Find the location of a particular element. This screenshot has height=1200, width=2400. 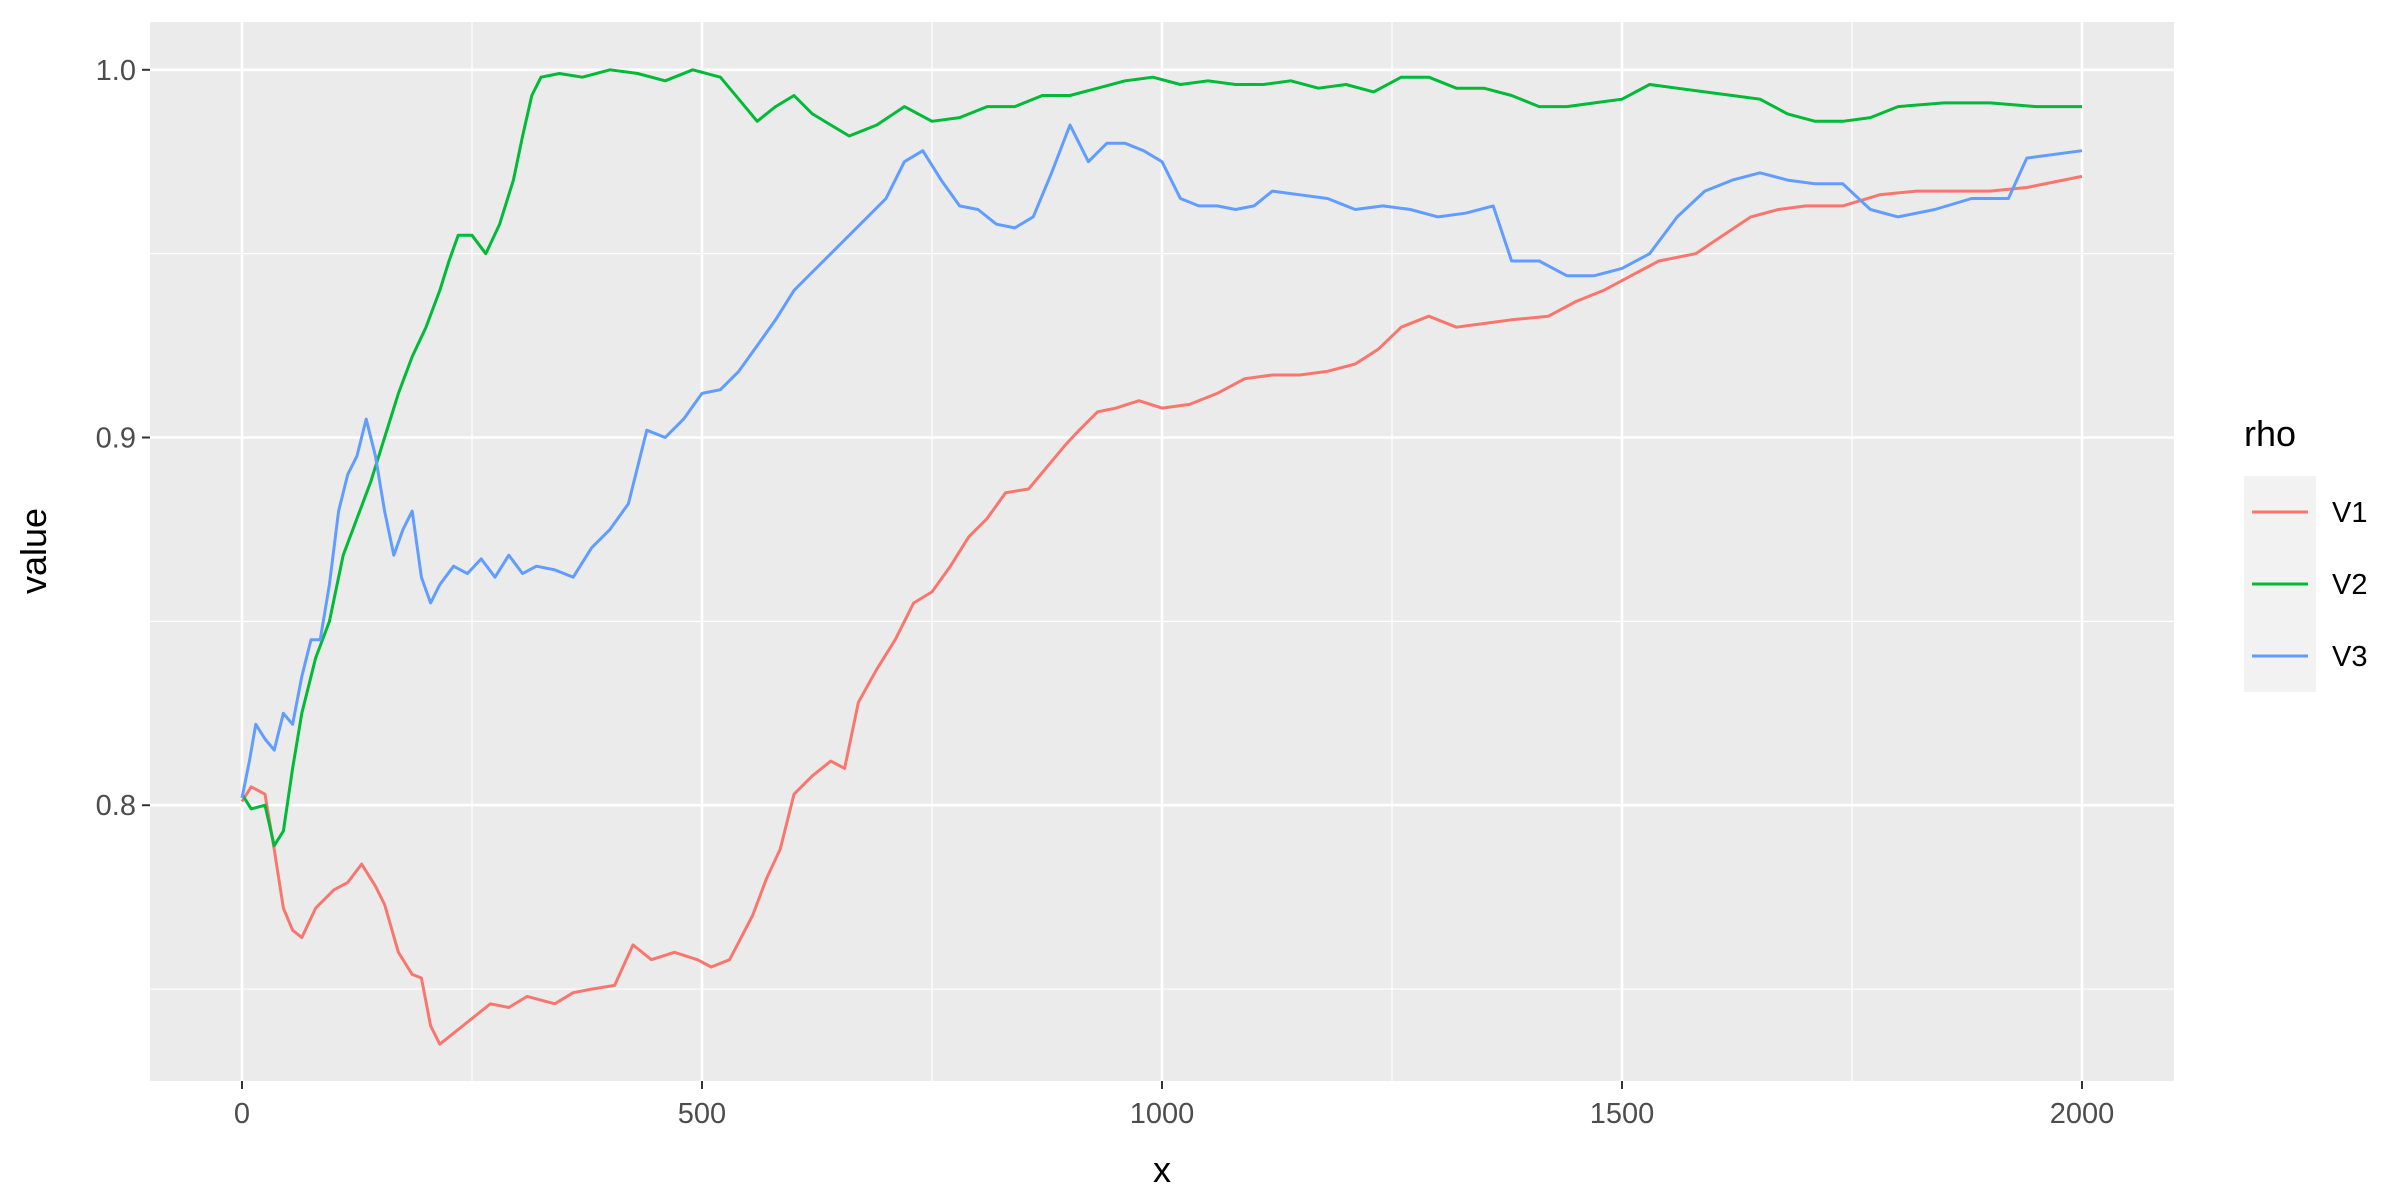

y-tick-label: 0.9 is located at coordinates (116, 439).